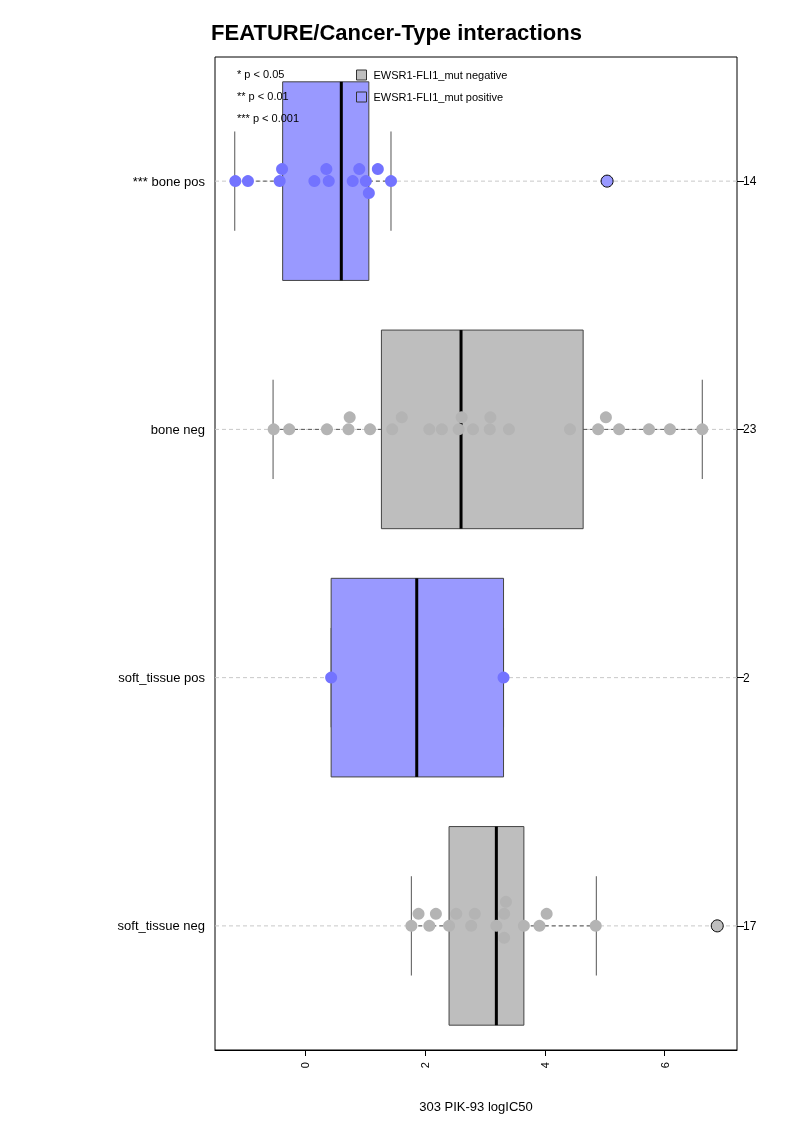 The image size is (793, 1122). What do you see at coordinates (438, 96) in the screenshot?
I see `legend-label: EWSR1-FLI1_mut positive` at bounding box center [438, 96].